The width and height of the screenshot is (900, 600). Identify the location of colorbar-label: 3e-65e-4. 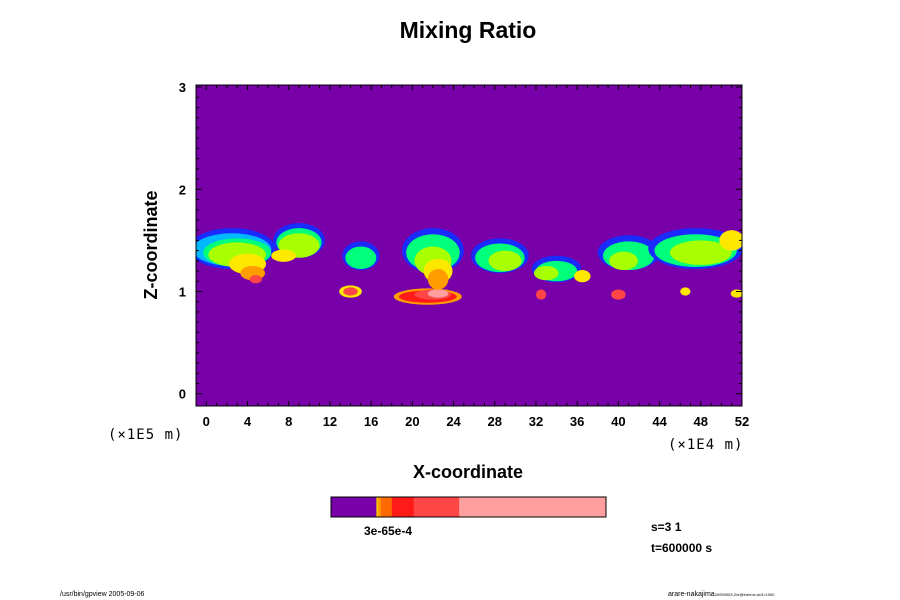
(388, 531).